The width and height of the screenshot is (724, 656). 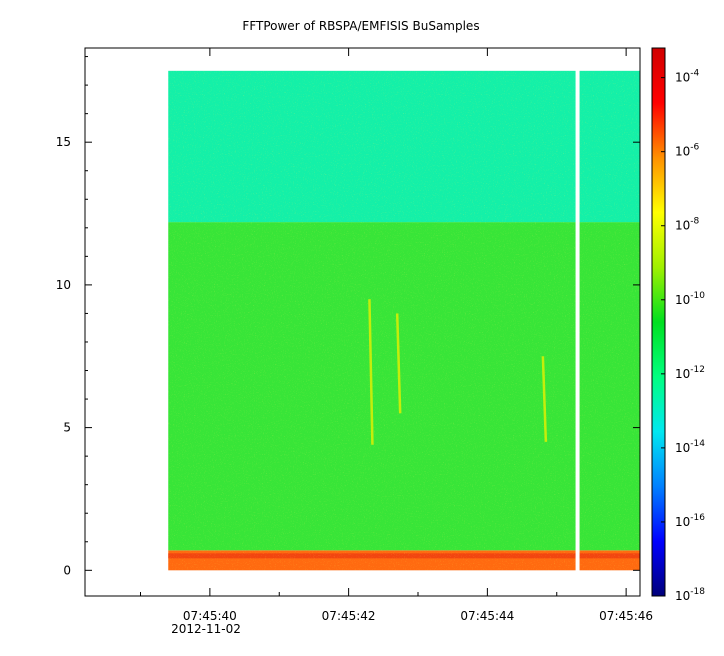 I want to click on y-tick-label-0: 0, so click(x=67, y=570).